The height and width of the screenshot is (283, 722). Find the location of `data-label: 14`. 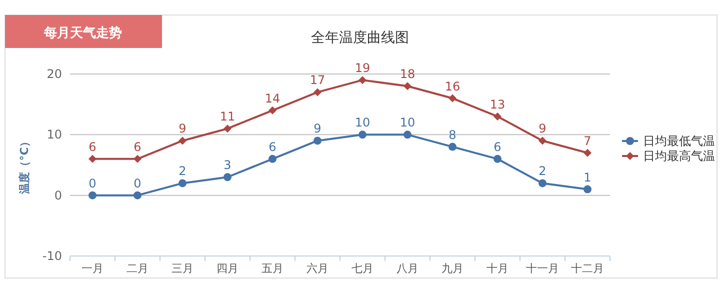

data-label: 14 is located at coordinates (272, 98).